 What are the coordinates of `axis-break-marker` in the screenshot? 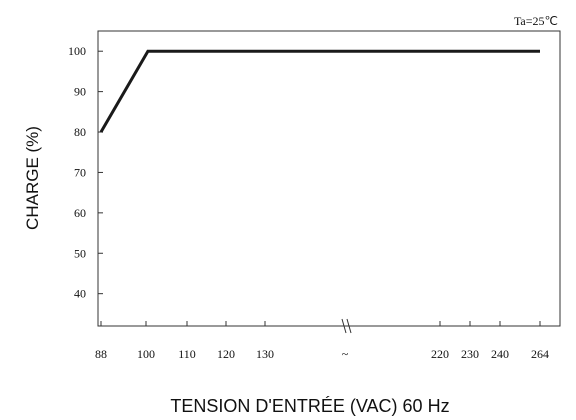 It's located at (346, 326).